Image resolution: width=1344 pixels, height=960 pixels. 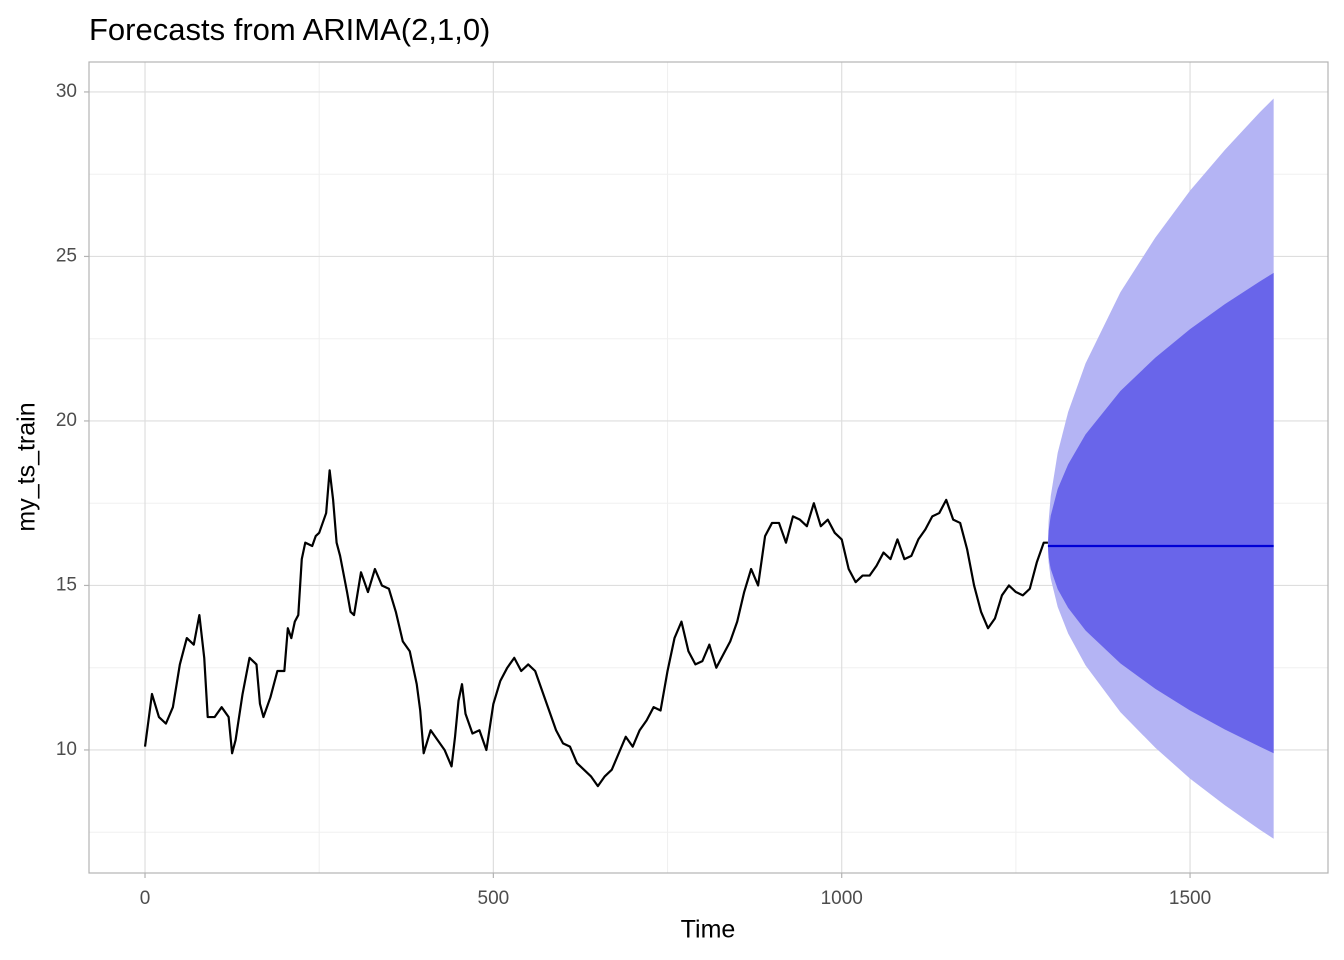 I want to click on x-tick-label: 1000, so click(x=842, y=898).